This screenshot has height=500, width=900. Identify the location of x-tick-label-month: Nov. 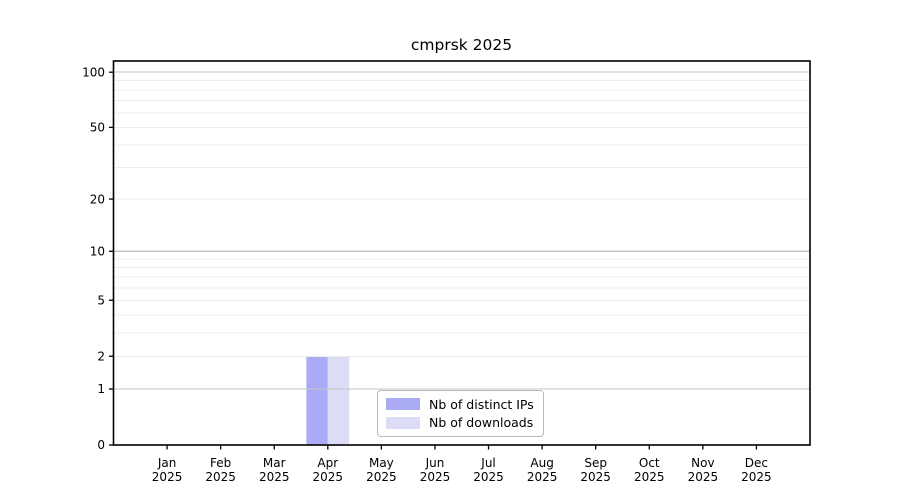
(702, 463).